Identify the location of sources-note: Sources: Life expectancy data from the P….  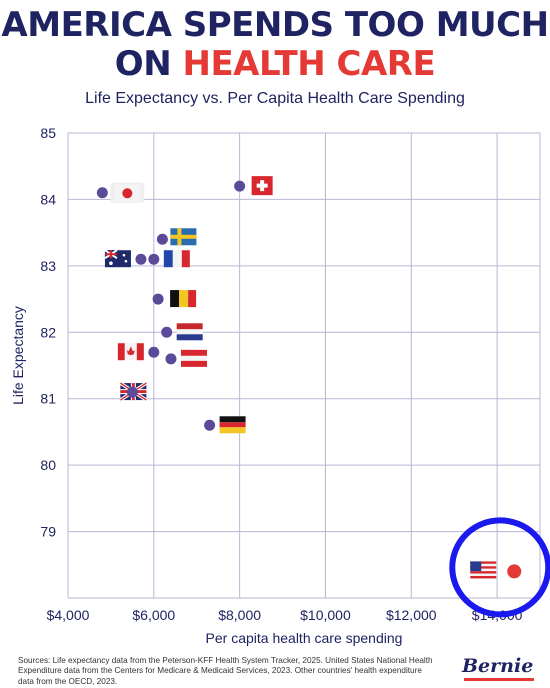
(225, 671).